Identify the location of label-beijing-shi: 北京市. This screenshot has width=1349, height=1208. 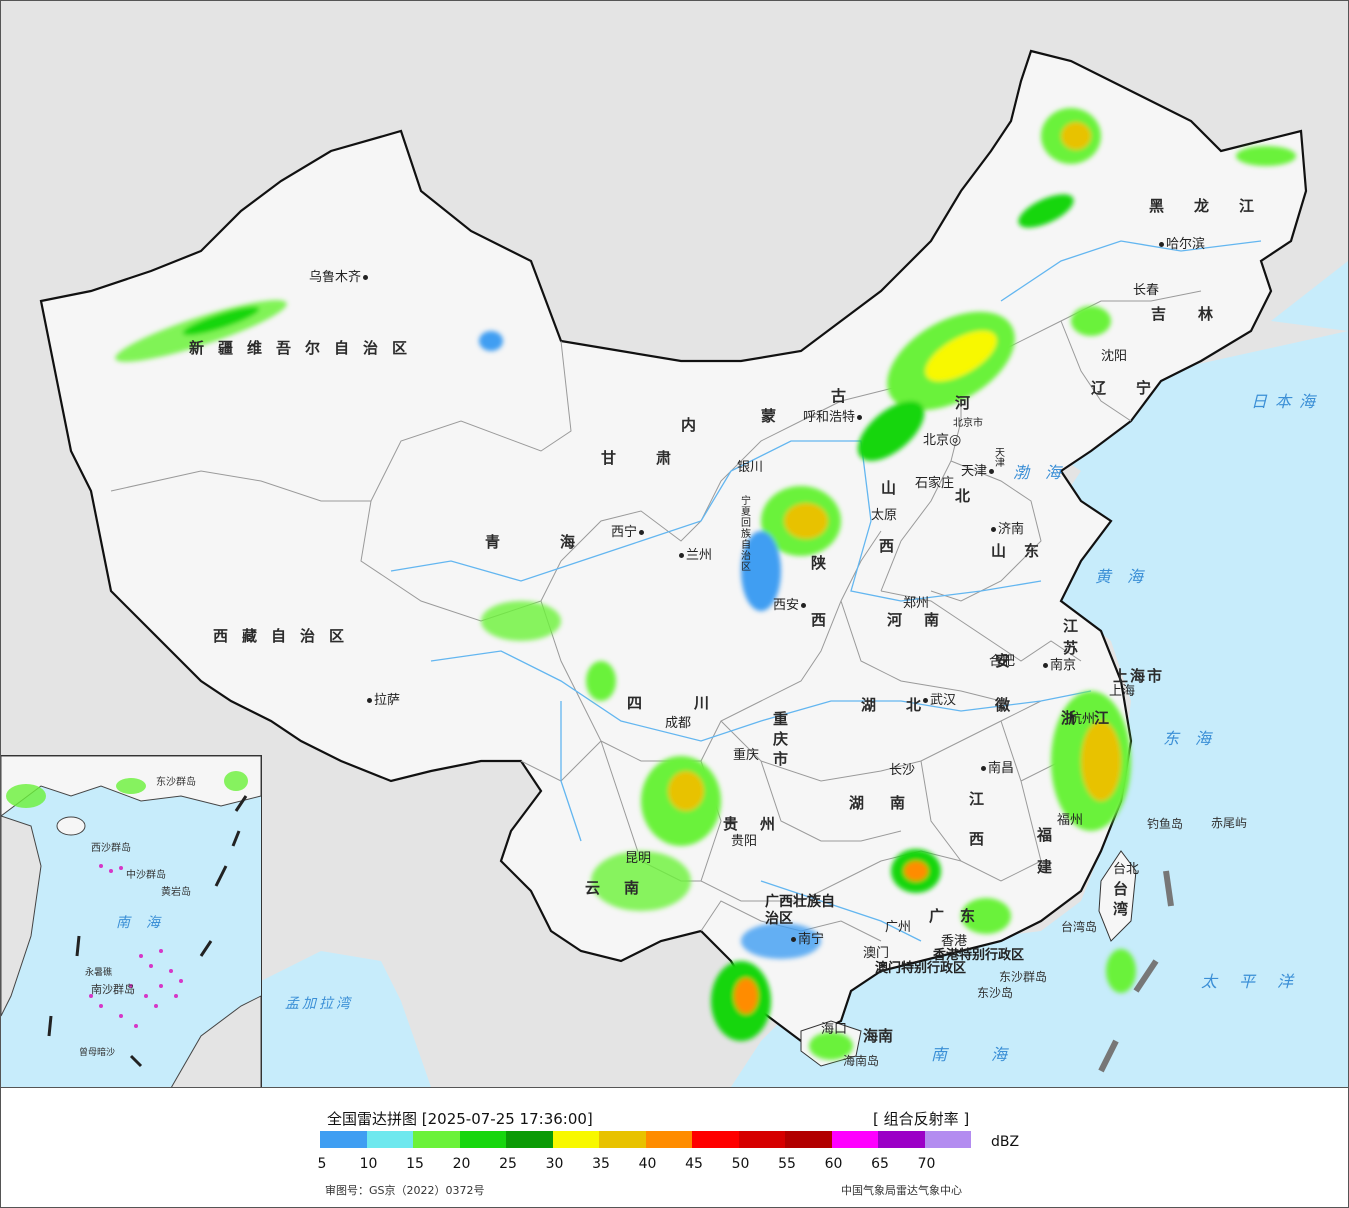
(968, 423).